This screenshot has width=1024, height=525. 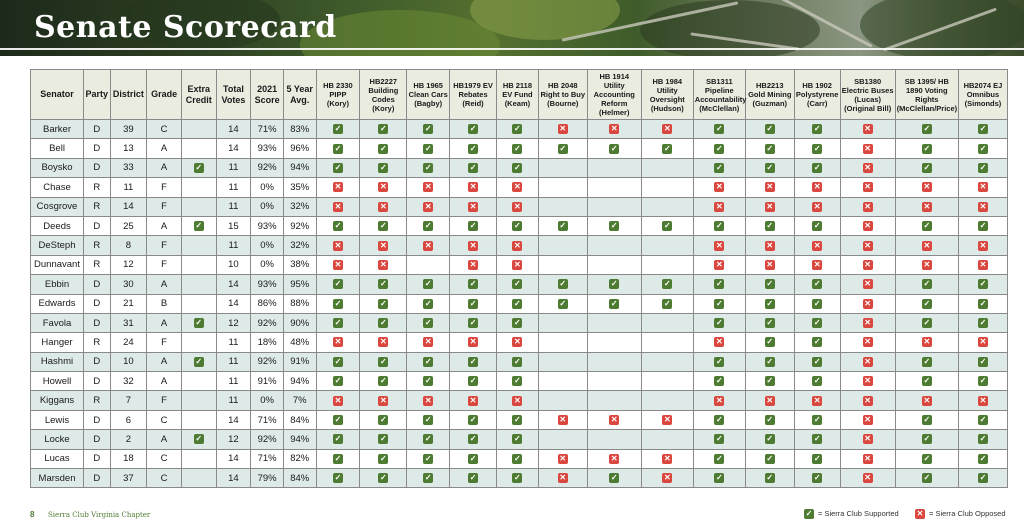 I want to click on cell-avg: 96%, so click(x=299, y=148).